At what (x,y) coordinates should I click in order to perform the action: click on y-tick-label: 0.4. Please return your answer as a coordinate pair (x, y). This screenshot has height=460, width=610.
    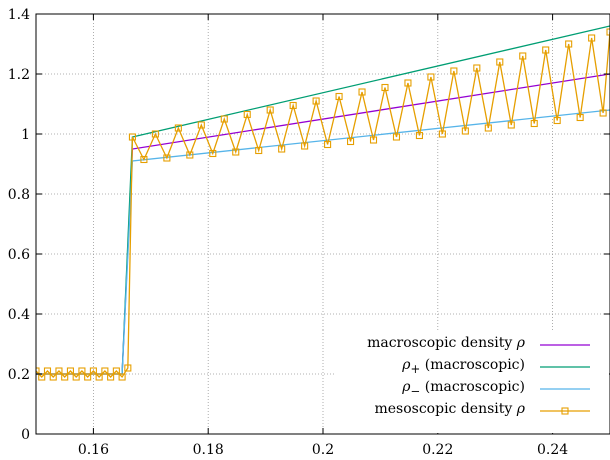
    Looking at the image, I should click on (19, 315).